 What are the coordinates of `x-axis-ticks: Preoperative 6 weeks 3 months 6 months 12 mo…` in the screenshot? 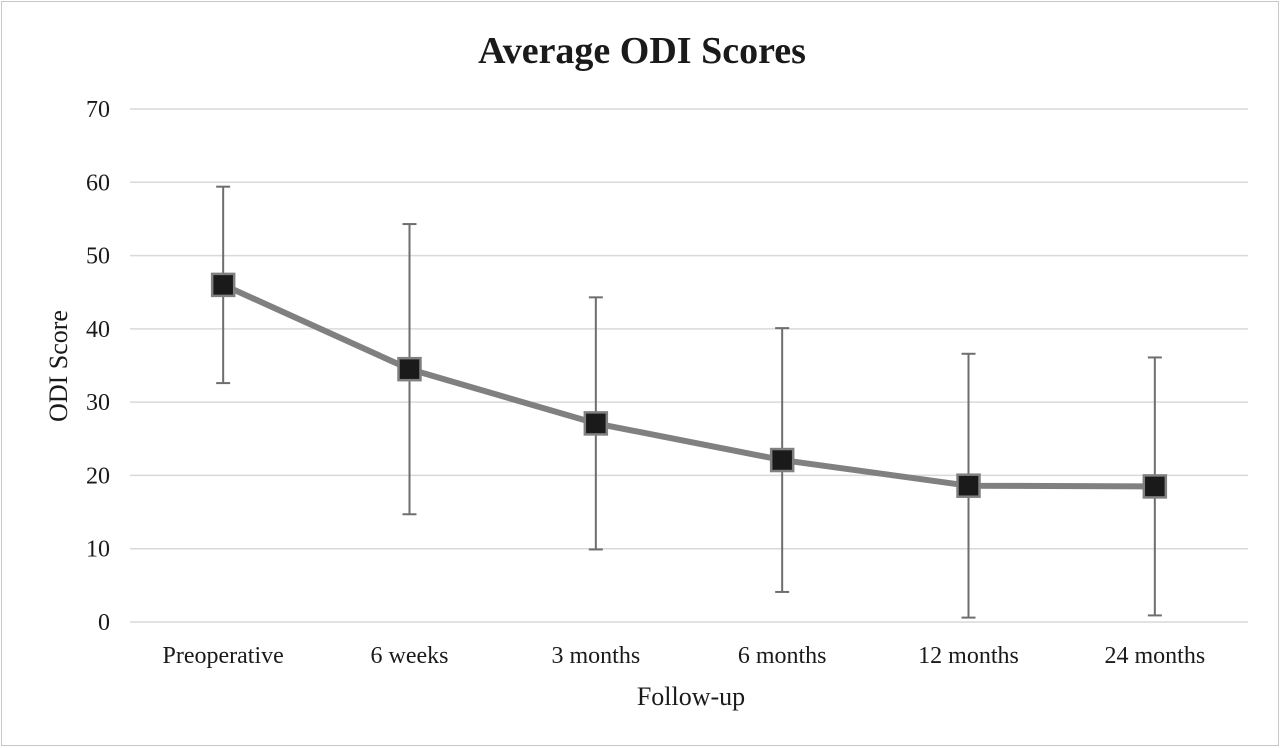 It's located at (684, 656).